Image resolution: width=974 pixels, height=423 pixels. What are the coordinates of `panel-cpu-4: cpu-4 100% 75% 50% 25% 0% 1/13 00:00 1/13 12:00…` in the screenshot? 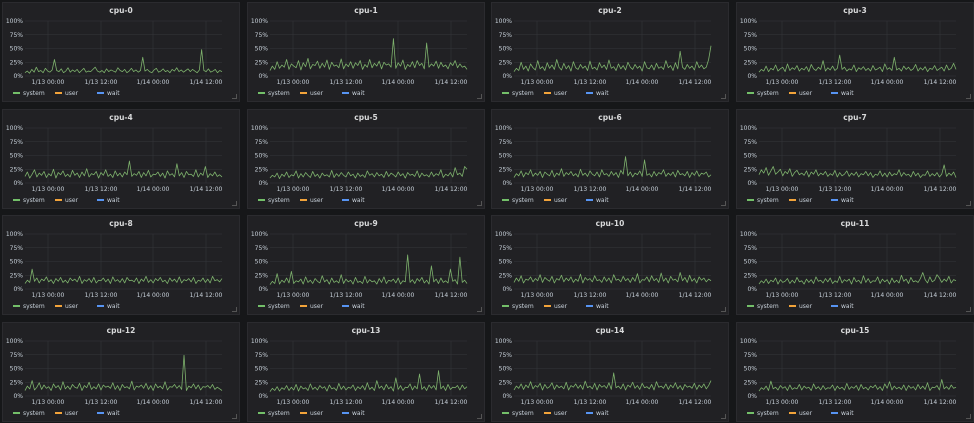 It's located at (121, 159).